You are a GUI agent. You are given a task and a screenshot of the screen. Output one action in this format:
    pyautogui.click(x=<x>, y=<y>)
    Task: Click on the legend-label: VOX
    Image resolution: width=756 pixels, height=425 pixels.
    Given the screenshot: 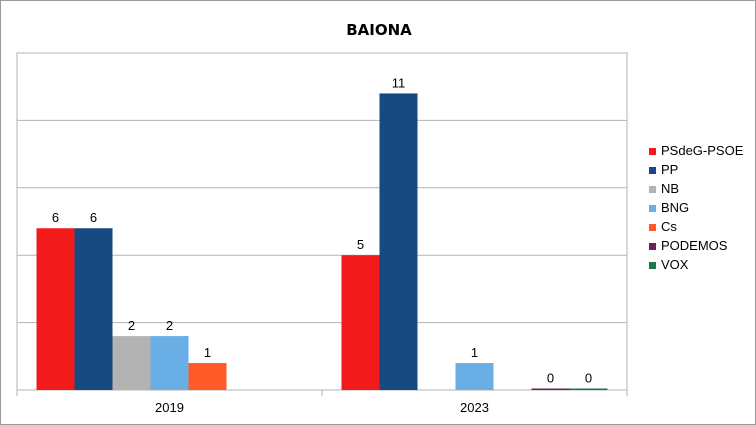 What is the action you would take?
    pyautogui.click(x=675, y=264)
    